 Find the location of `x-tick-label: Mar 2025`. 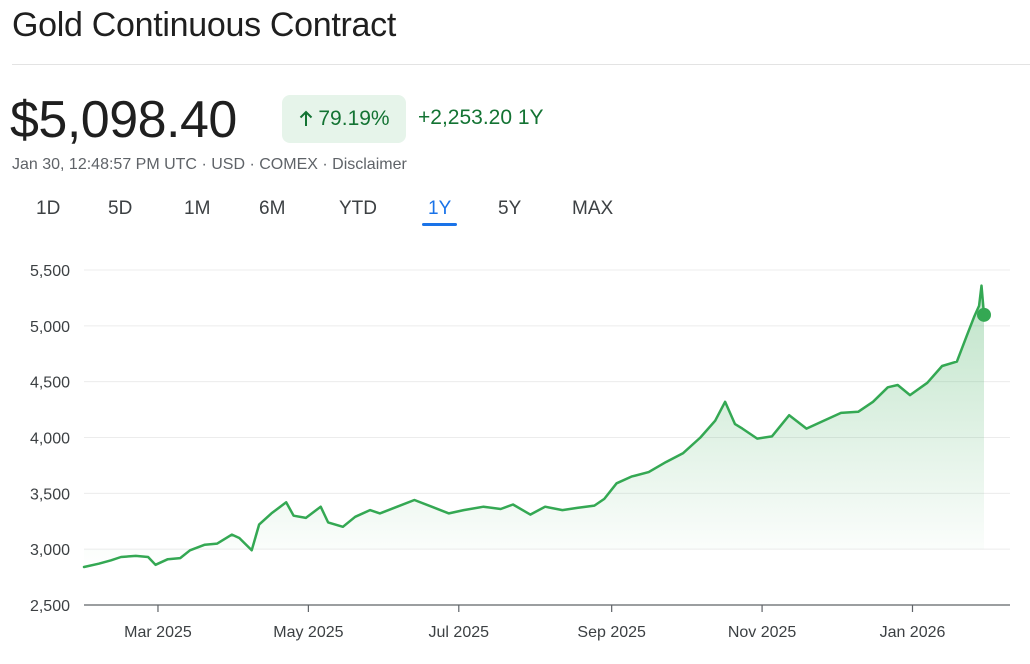

x-tick-label: Mar 2025 is located at coordinates (158, 632).